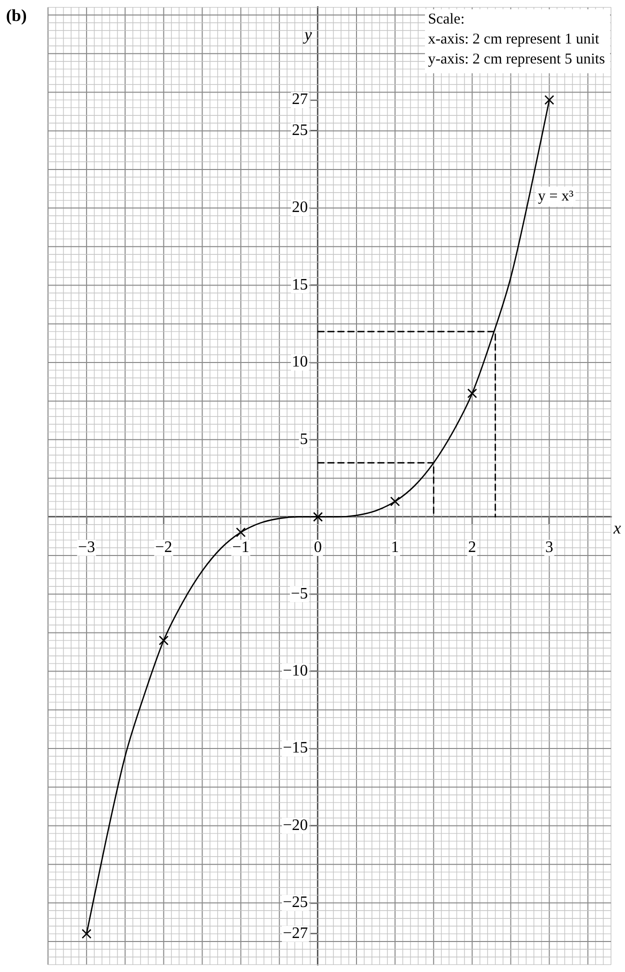 This screenshot has height=972, width=625. I want to click on series-label: y = x³, so click(556, 196).